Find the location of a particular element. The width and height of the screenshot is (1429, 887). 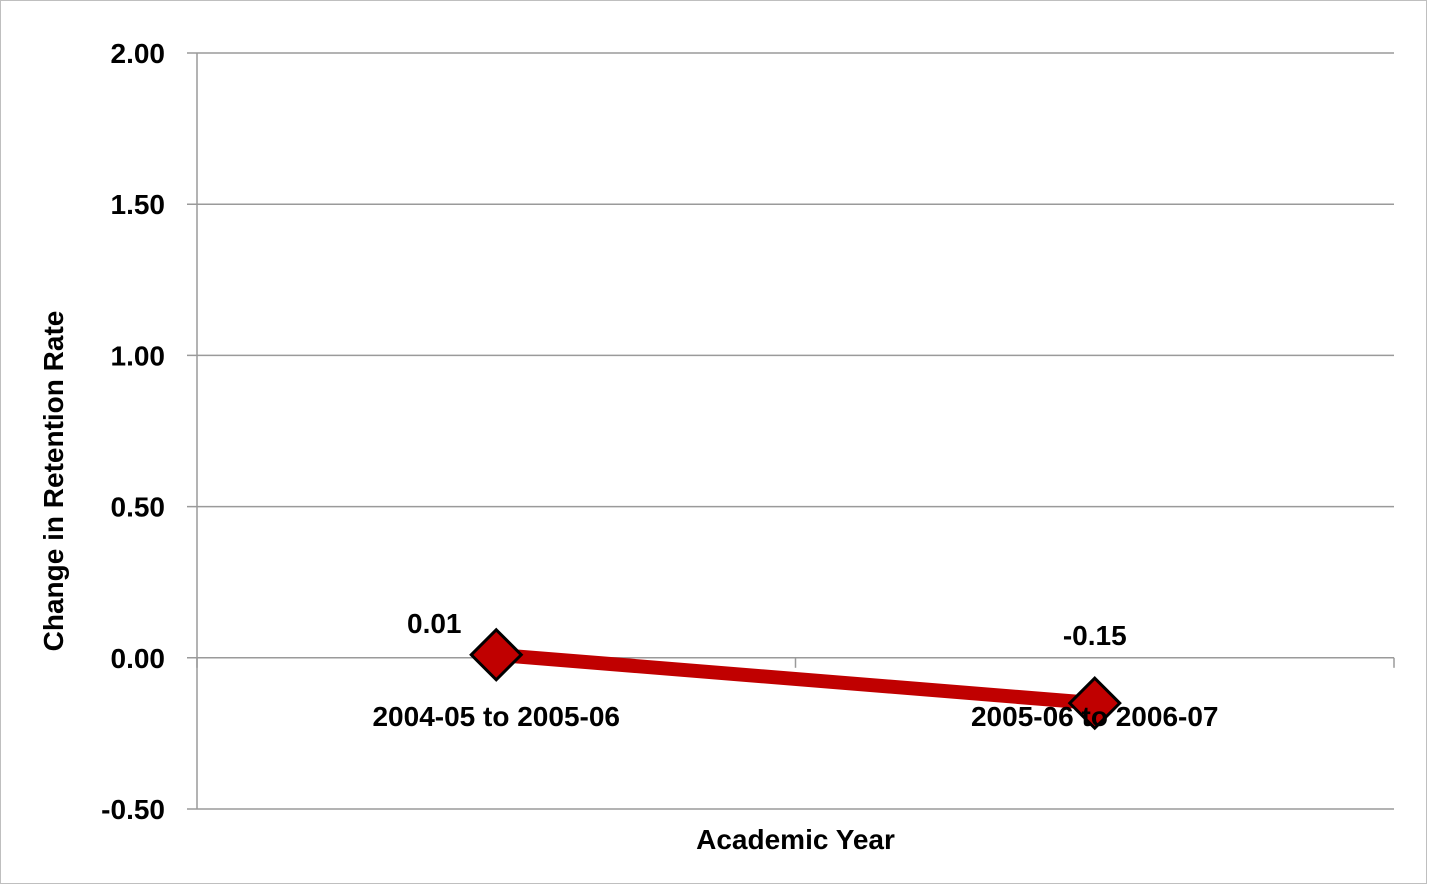

y-tick-label: 0.00 is located at coordinates (138, 658).